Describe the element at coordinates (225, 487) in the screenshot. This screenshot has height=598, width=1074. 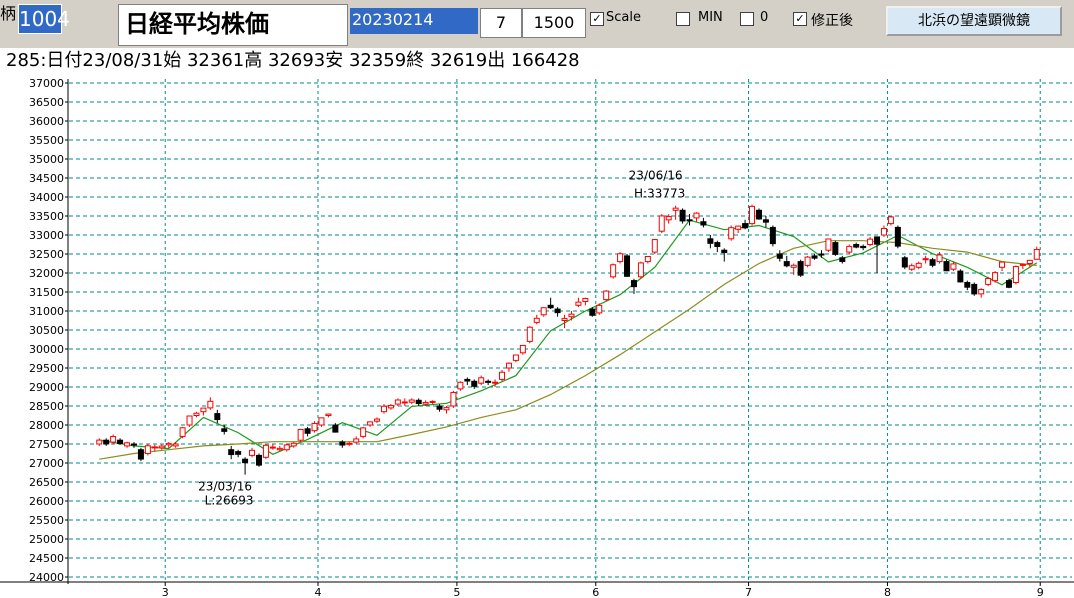
I see `annotation-date: 23/03/16` at that location.